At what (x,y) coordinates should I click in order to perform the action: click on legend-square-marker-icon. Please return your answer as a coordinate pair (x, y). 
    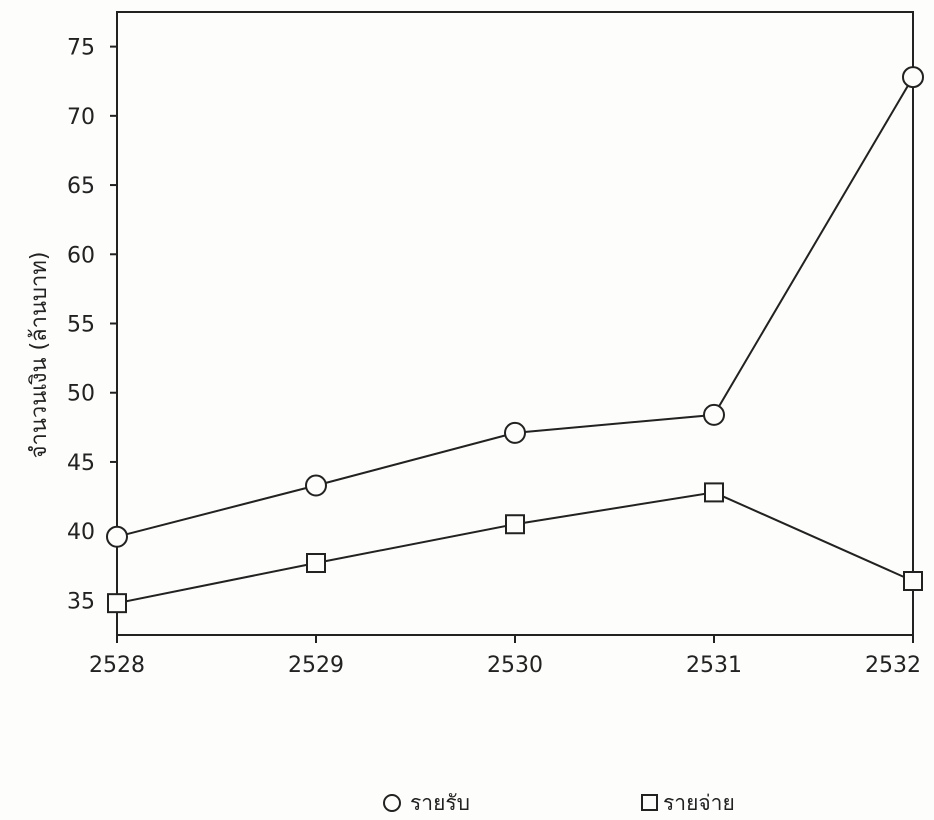
    Looking at the image, I should click on (649, 802).